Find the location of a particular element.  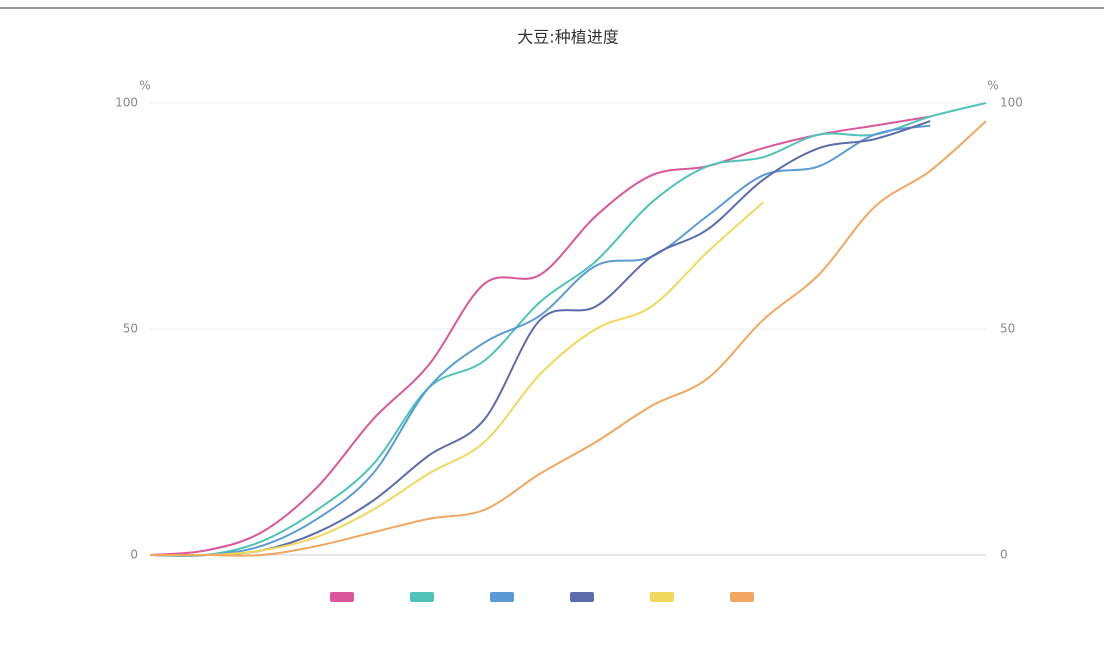

chart-title: 大豆:种植进度 is located at coordinates (567, 37).